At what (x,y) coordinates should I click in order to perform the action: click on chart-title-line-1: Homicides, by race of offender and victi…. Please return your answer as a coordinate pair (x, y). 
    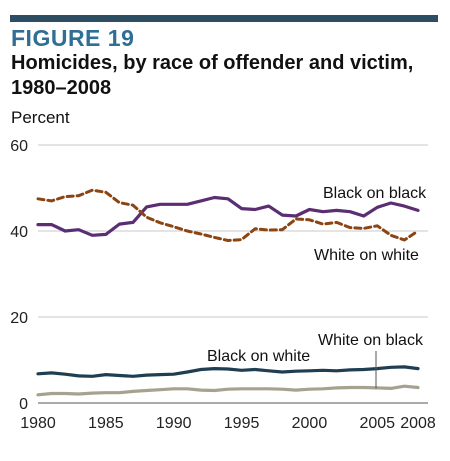
    Looking at the image, I should click on (212, 63).